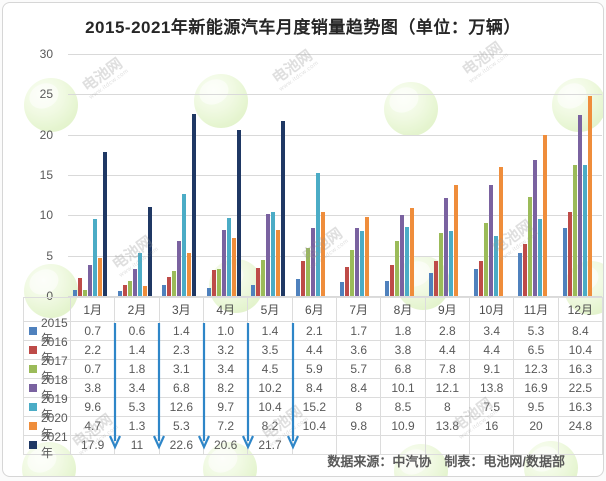  I want to click on value-2021年-12月, so click(580, 445).